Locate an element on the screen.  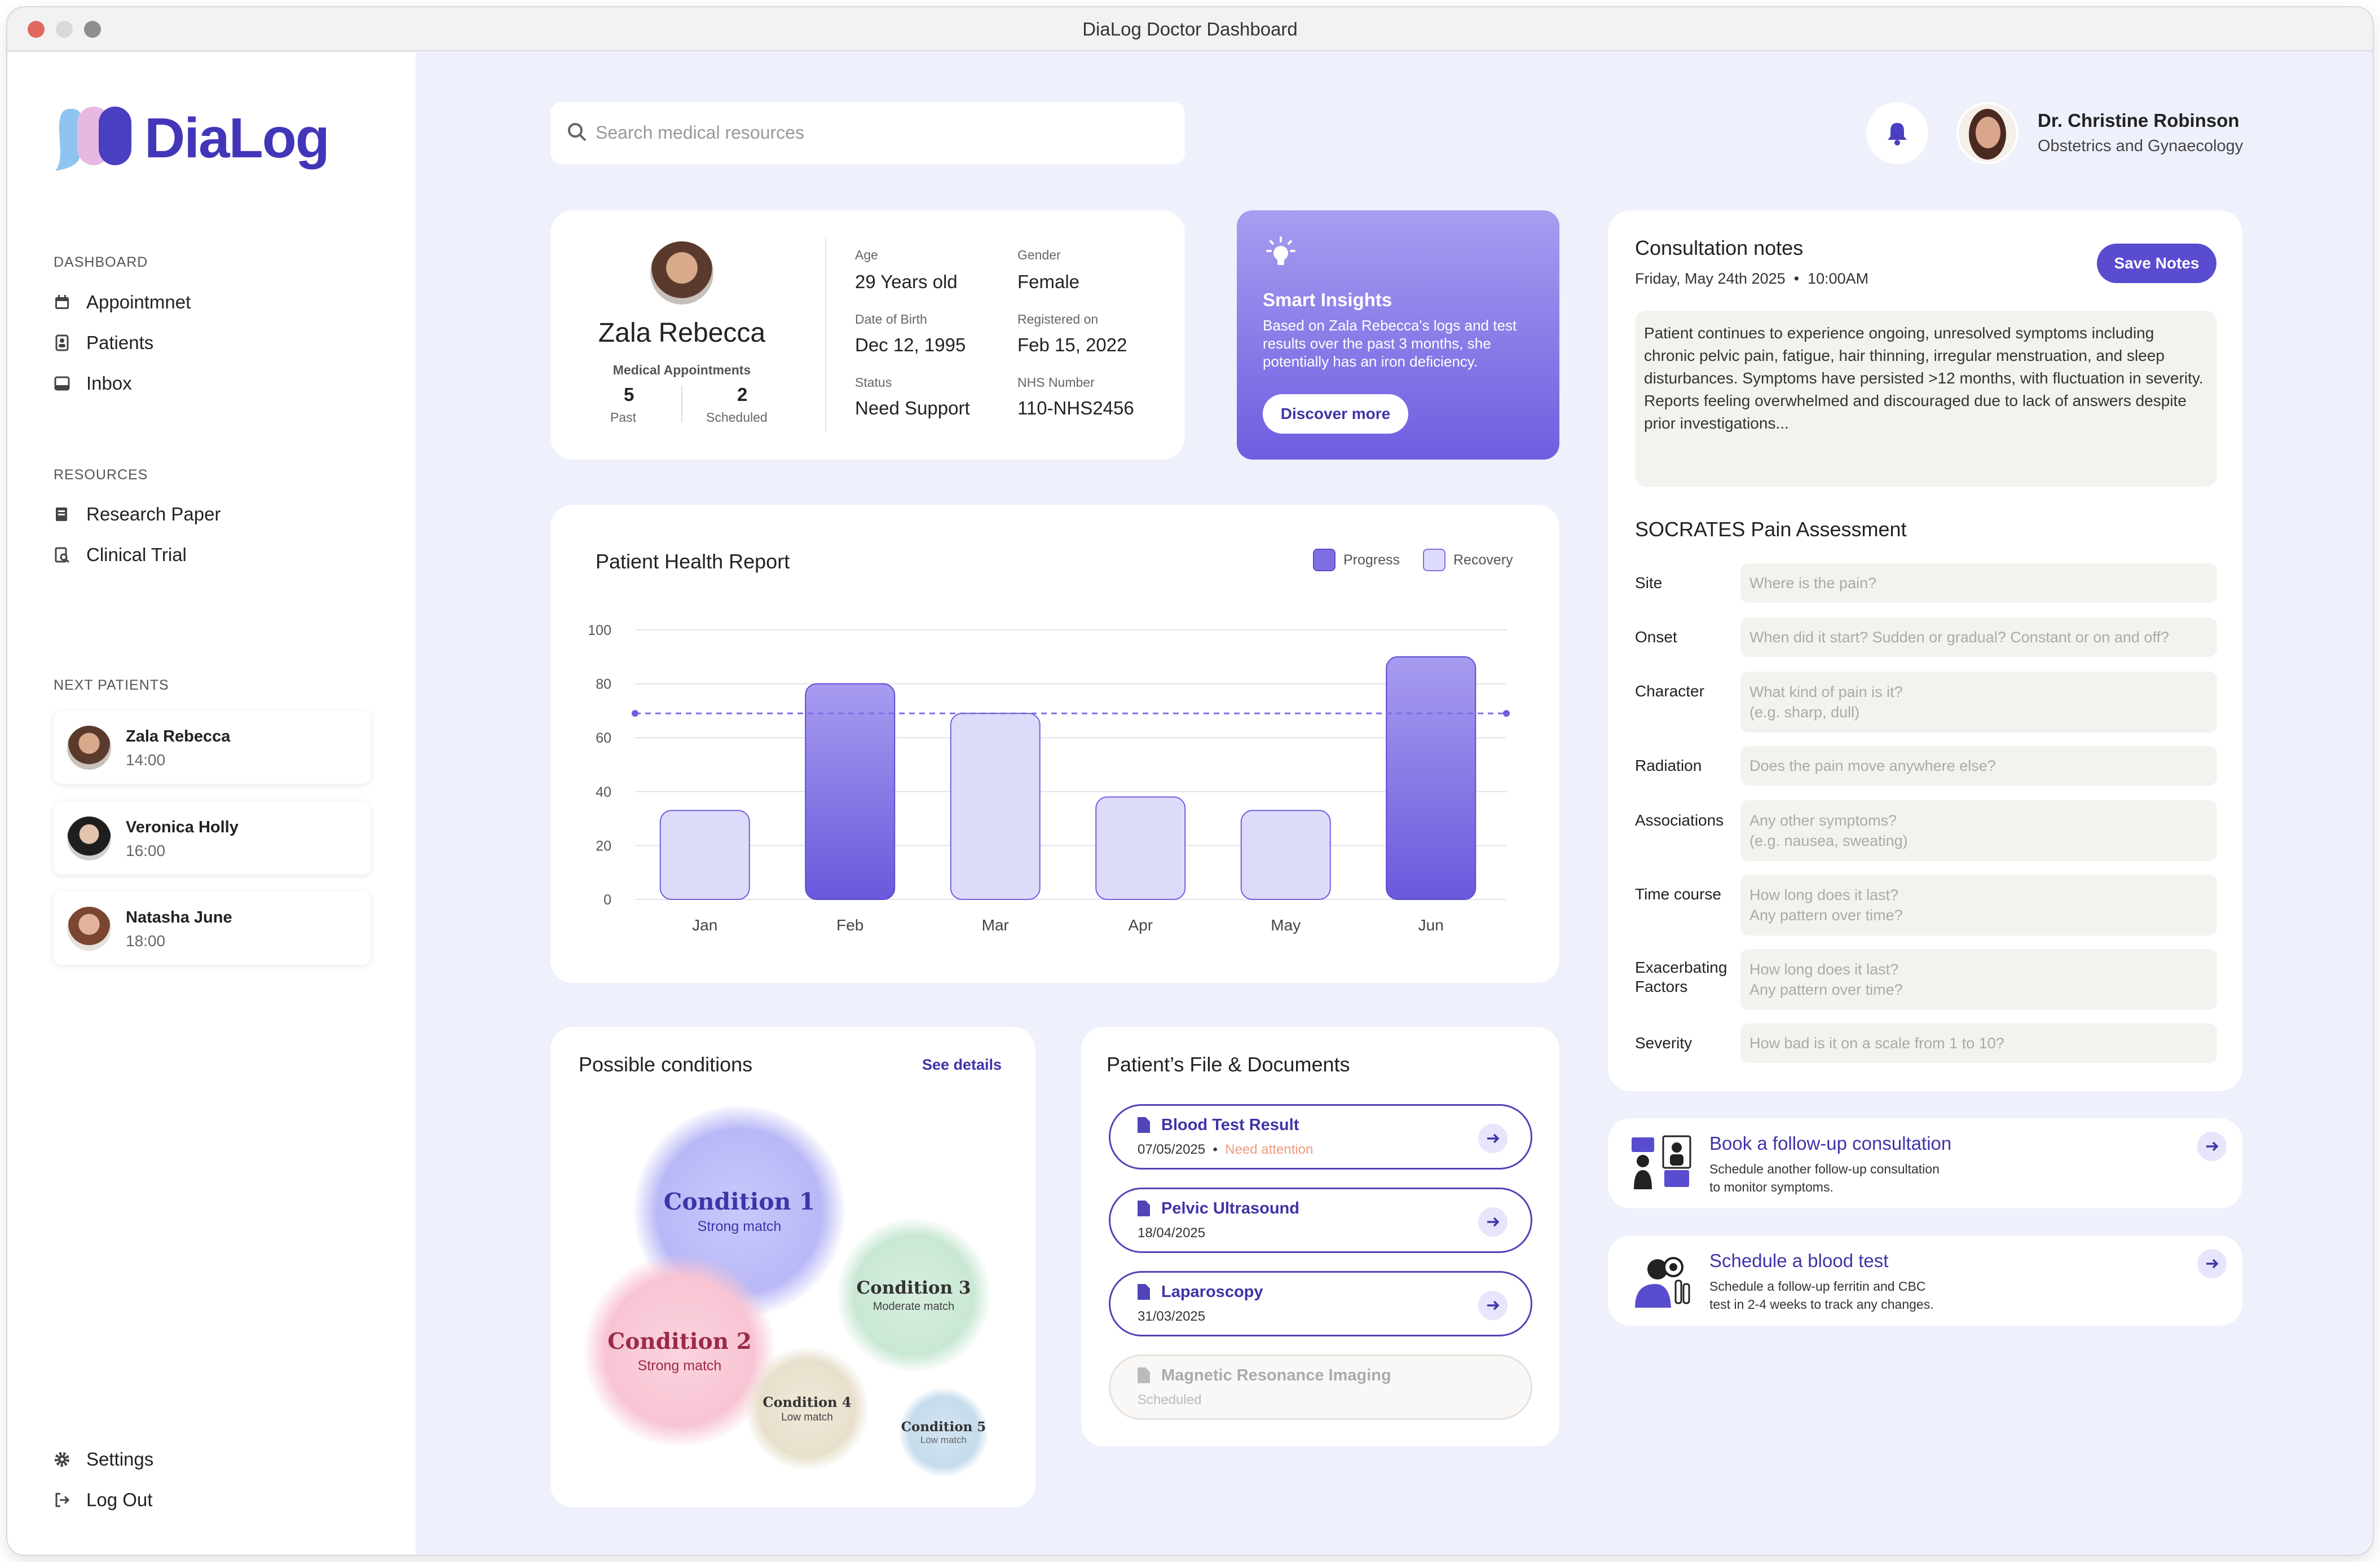
chart-title: Patient Health Report is located at coordinates (693, 561).